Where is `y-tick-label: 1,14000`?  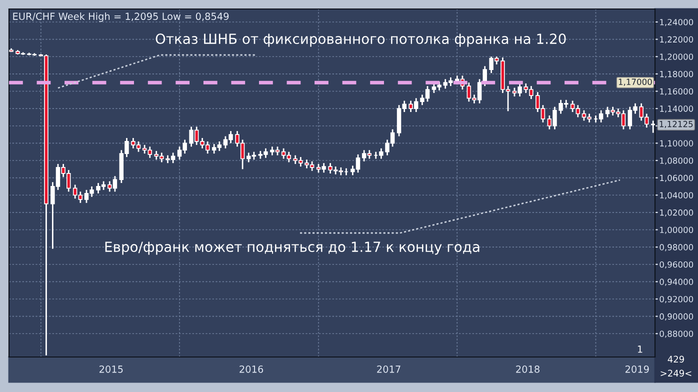
y-tick-label: 1,14000 is located at coordinates (677, 109).